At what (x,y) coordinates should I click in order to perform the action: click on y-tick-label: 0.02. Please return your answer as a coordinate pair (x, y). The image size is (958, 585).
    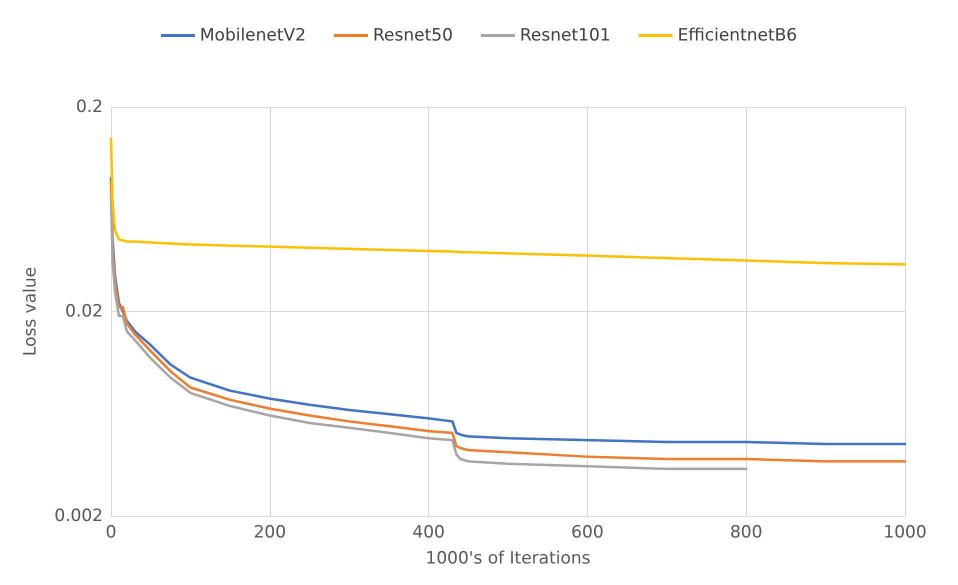
    Looking at the image, I should click on (84, 312).